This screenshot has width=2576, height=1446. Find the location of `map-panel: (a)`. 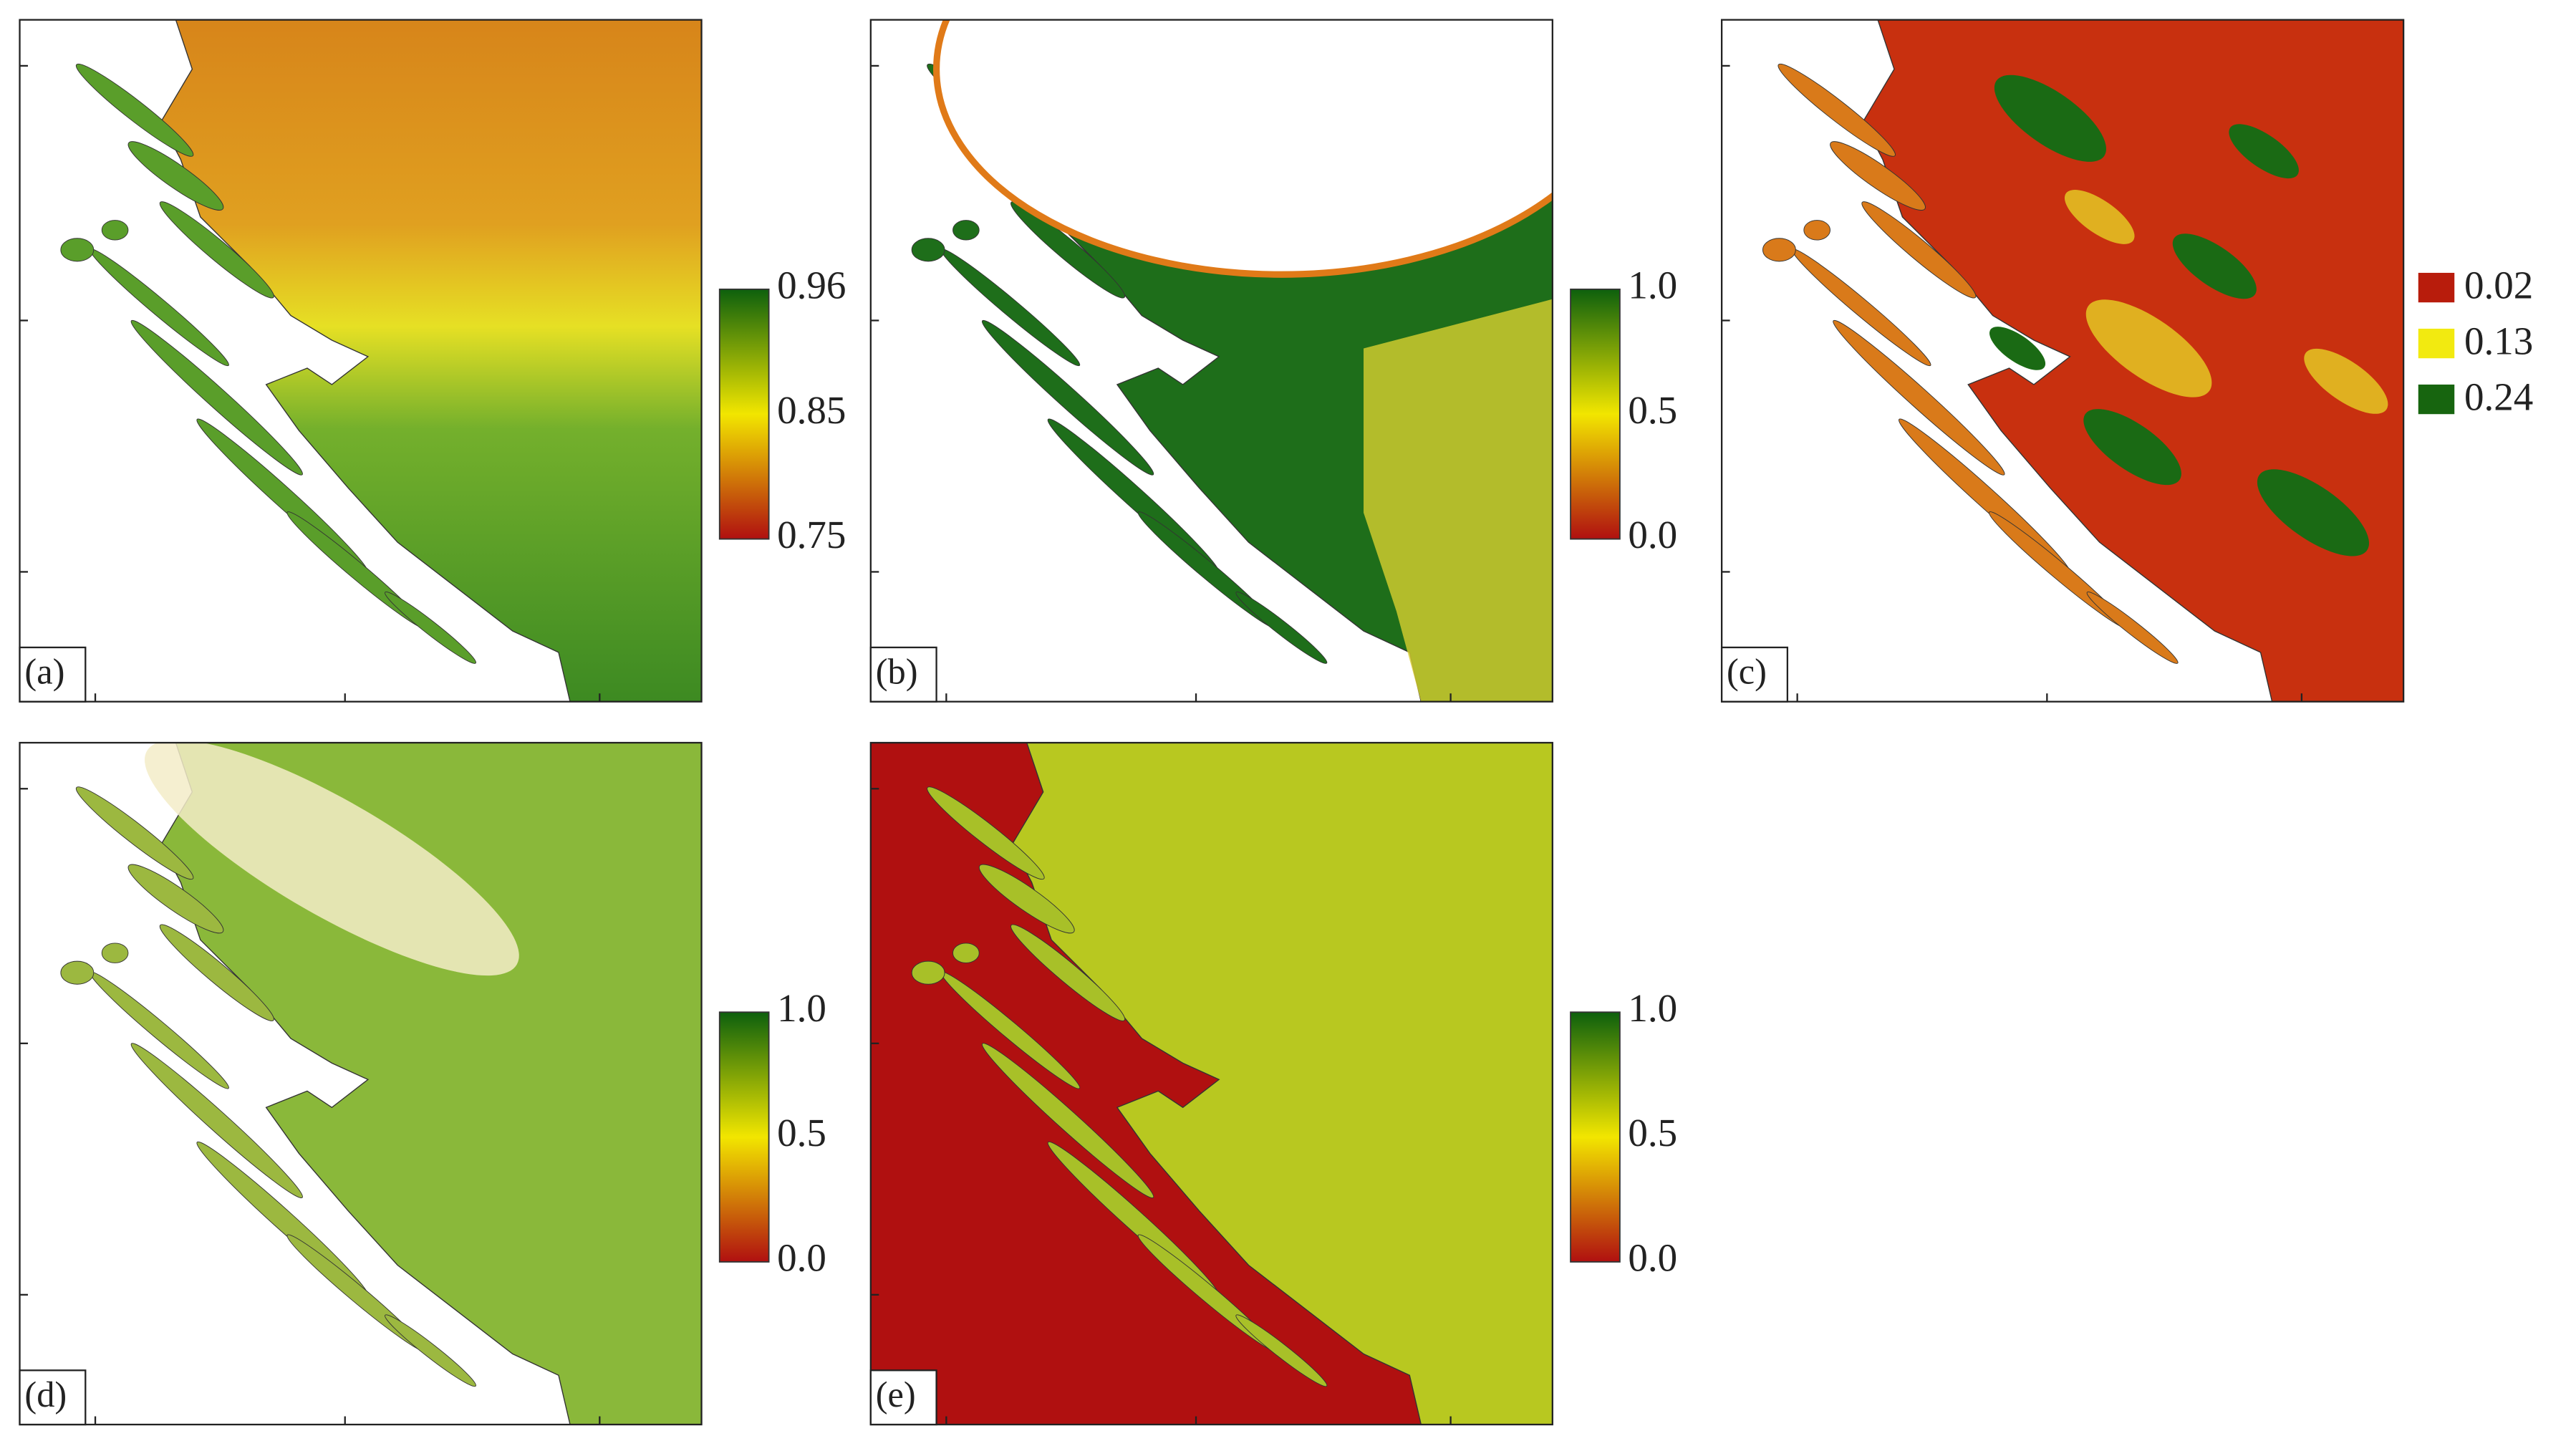

map-panel: (a) is located at coordinates (361, 361).